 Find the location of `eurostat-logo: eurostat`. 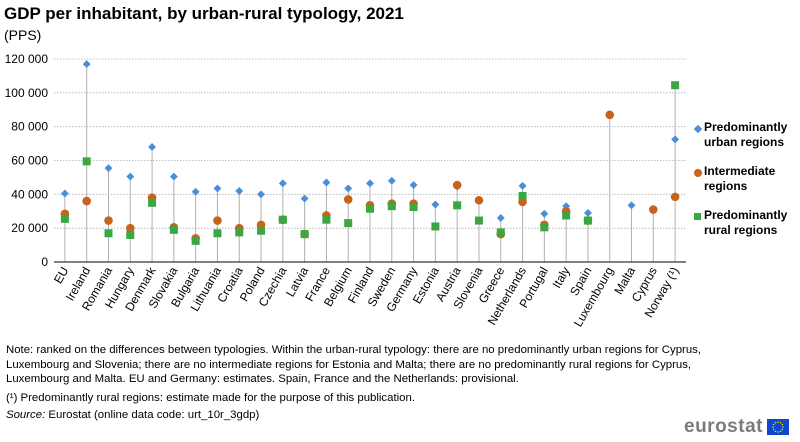

eurostat-logo: eurostat is located at coordinates (736, 427).